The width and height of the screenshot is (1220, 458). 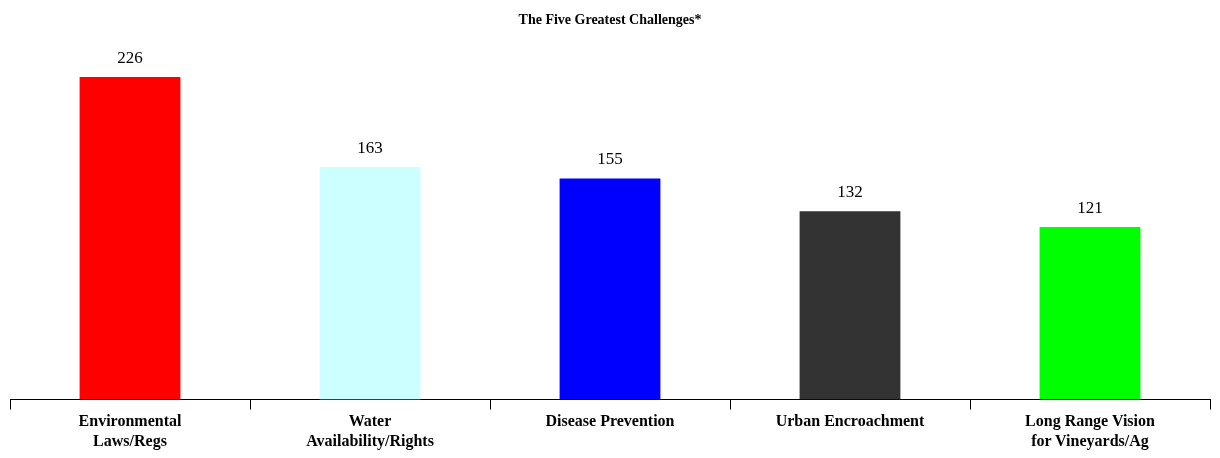 I want to click on data-label: 121, so click(x=1090, y=207).